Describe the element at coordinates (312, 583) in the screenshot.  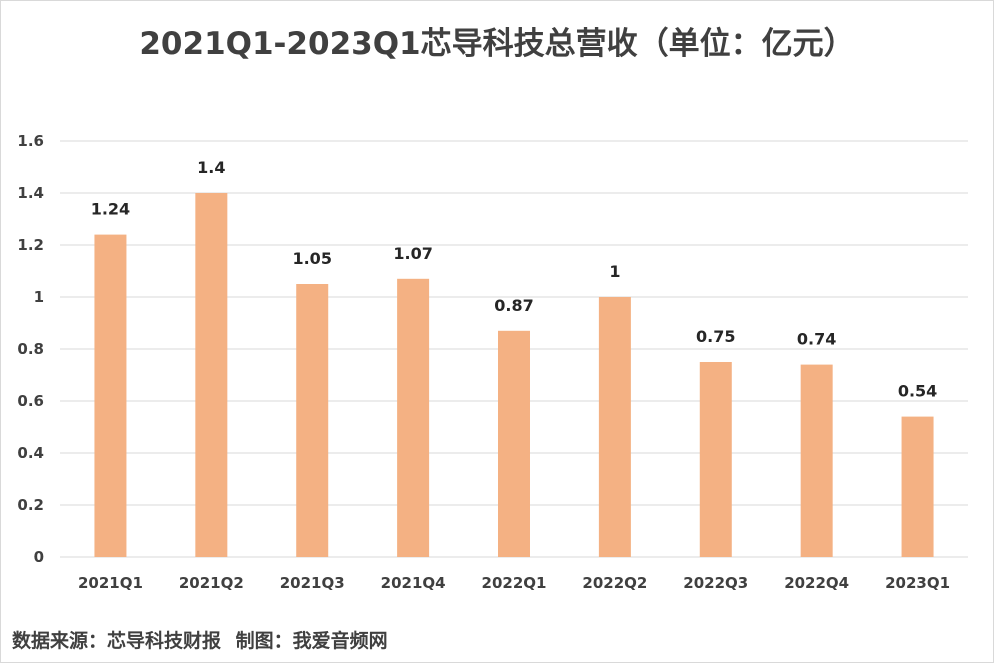
I see `x-tick-label: 2021Q3` at that location.